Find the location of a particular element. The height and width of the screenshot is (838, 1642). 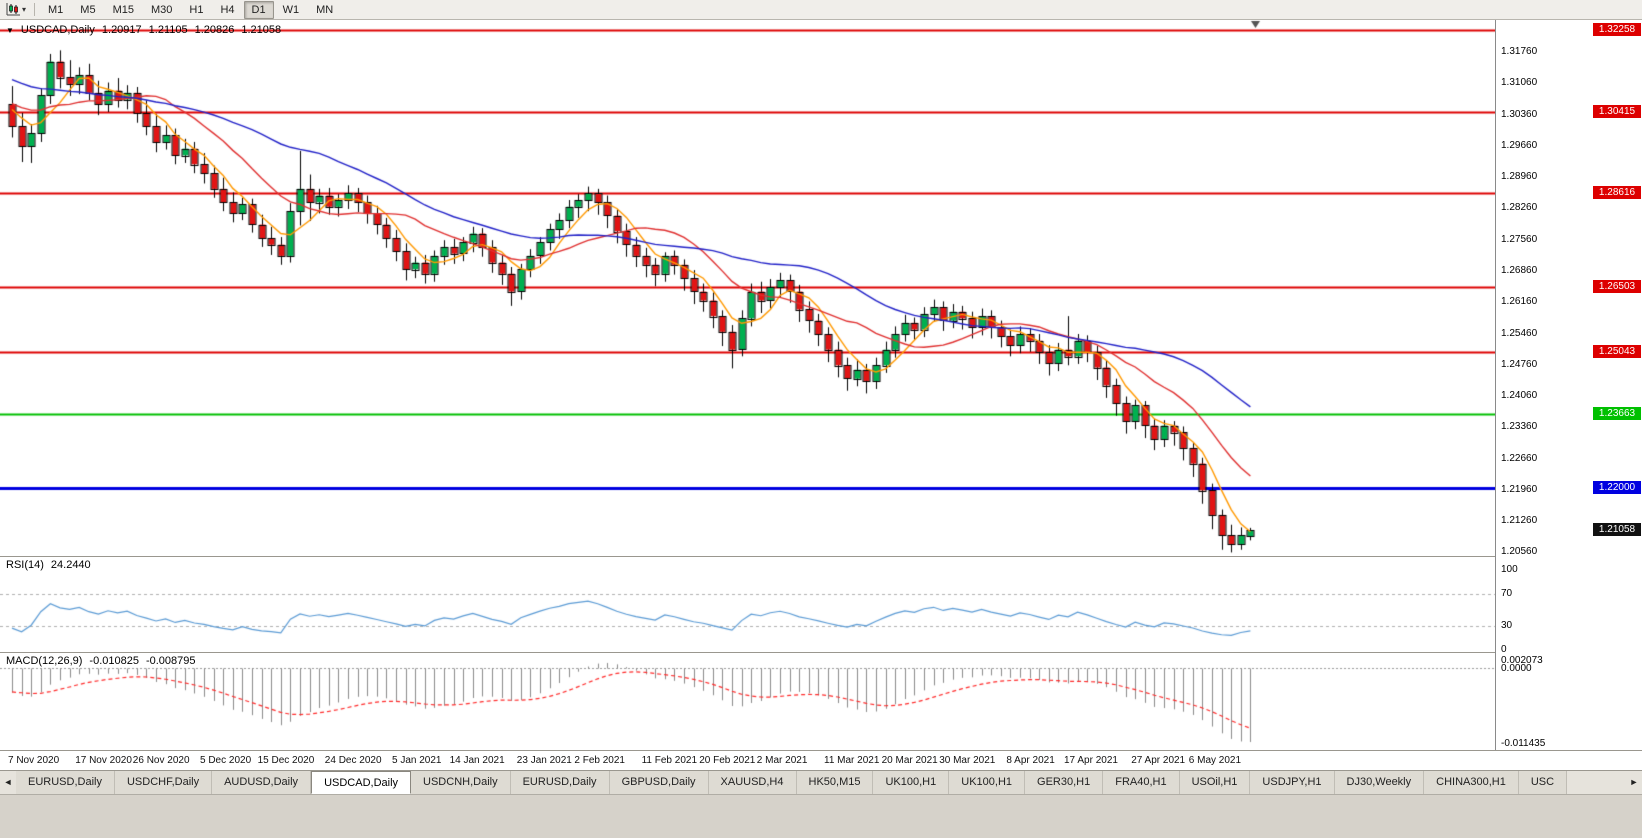

candlestick-chart-icon is located at coordinates (13, 9).